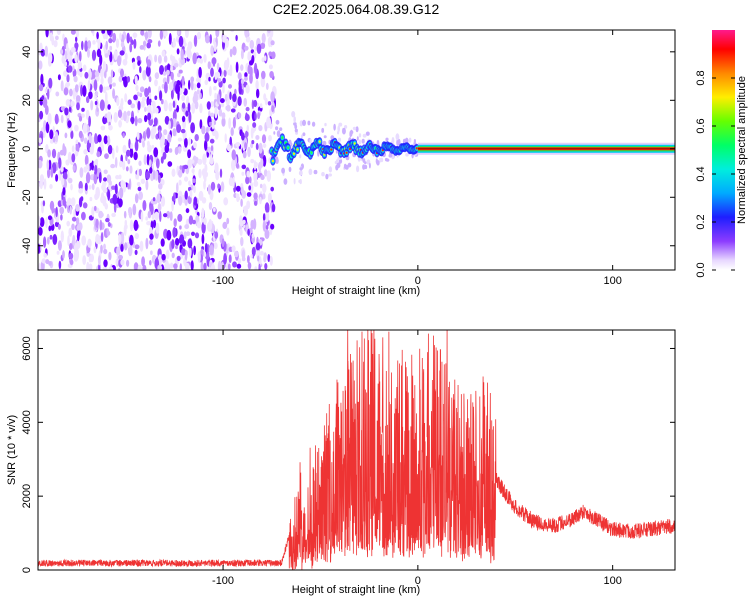 This screenshot has height=600, width=750. I want to click on y-tick-label: 4000, so click(27, 422).